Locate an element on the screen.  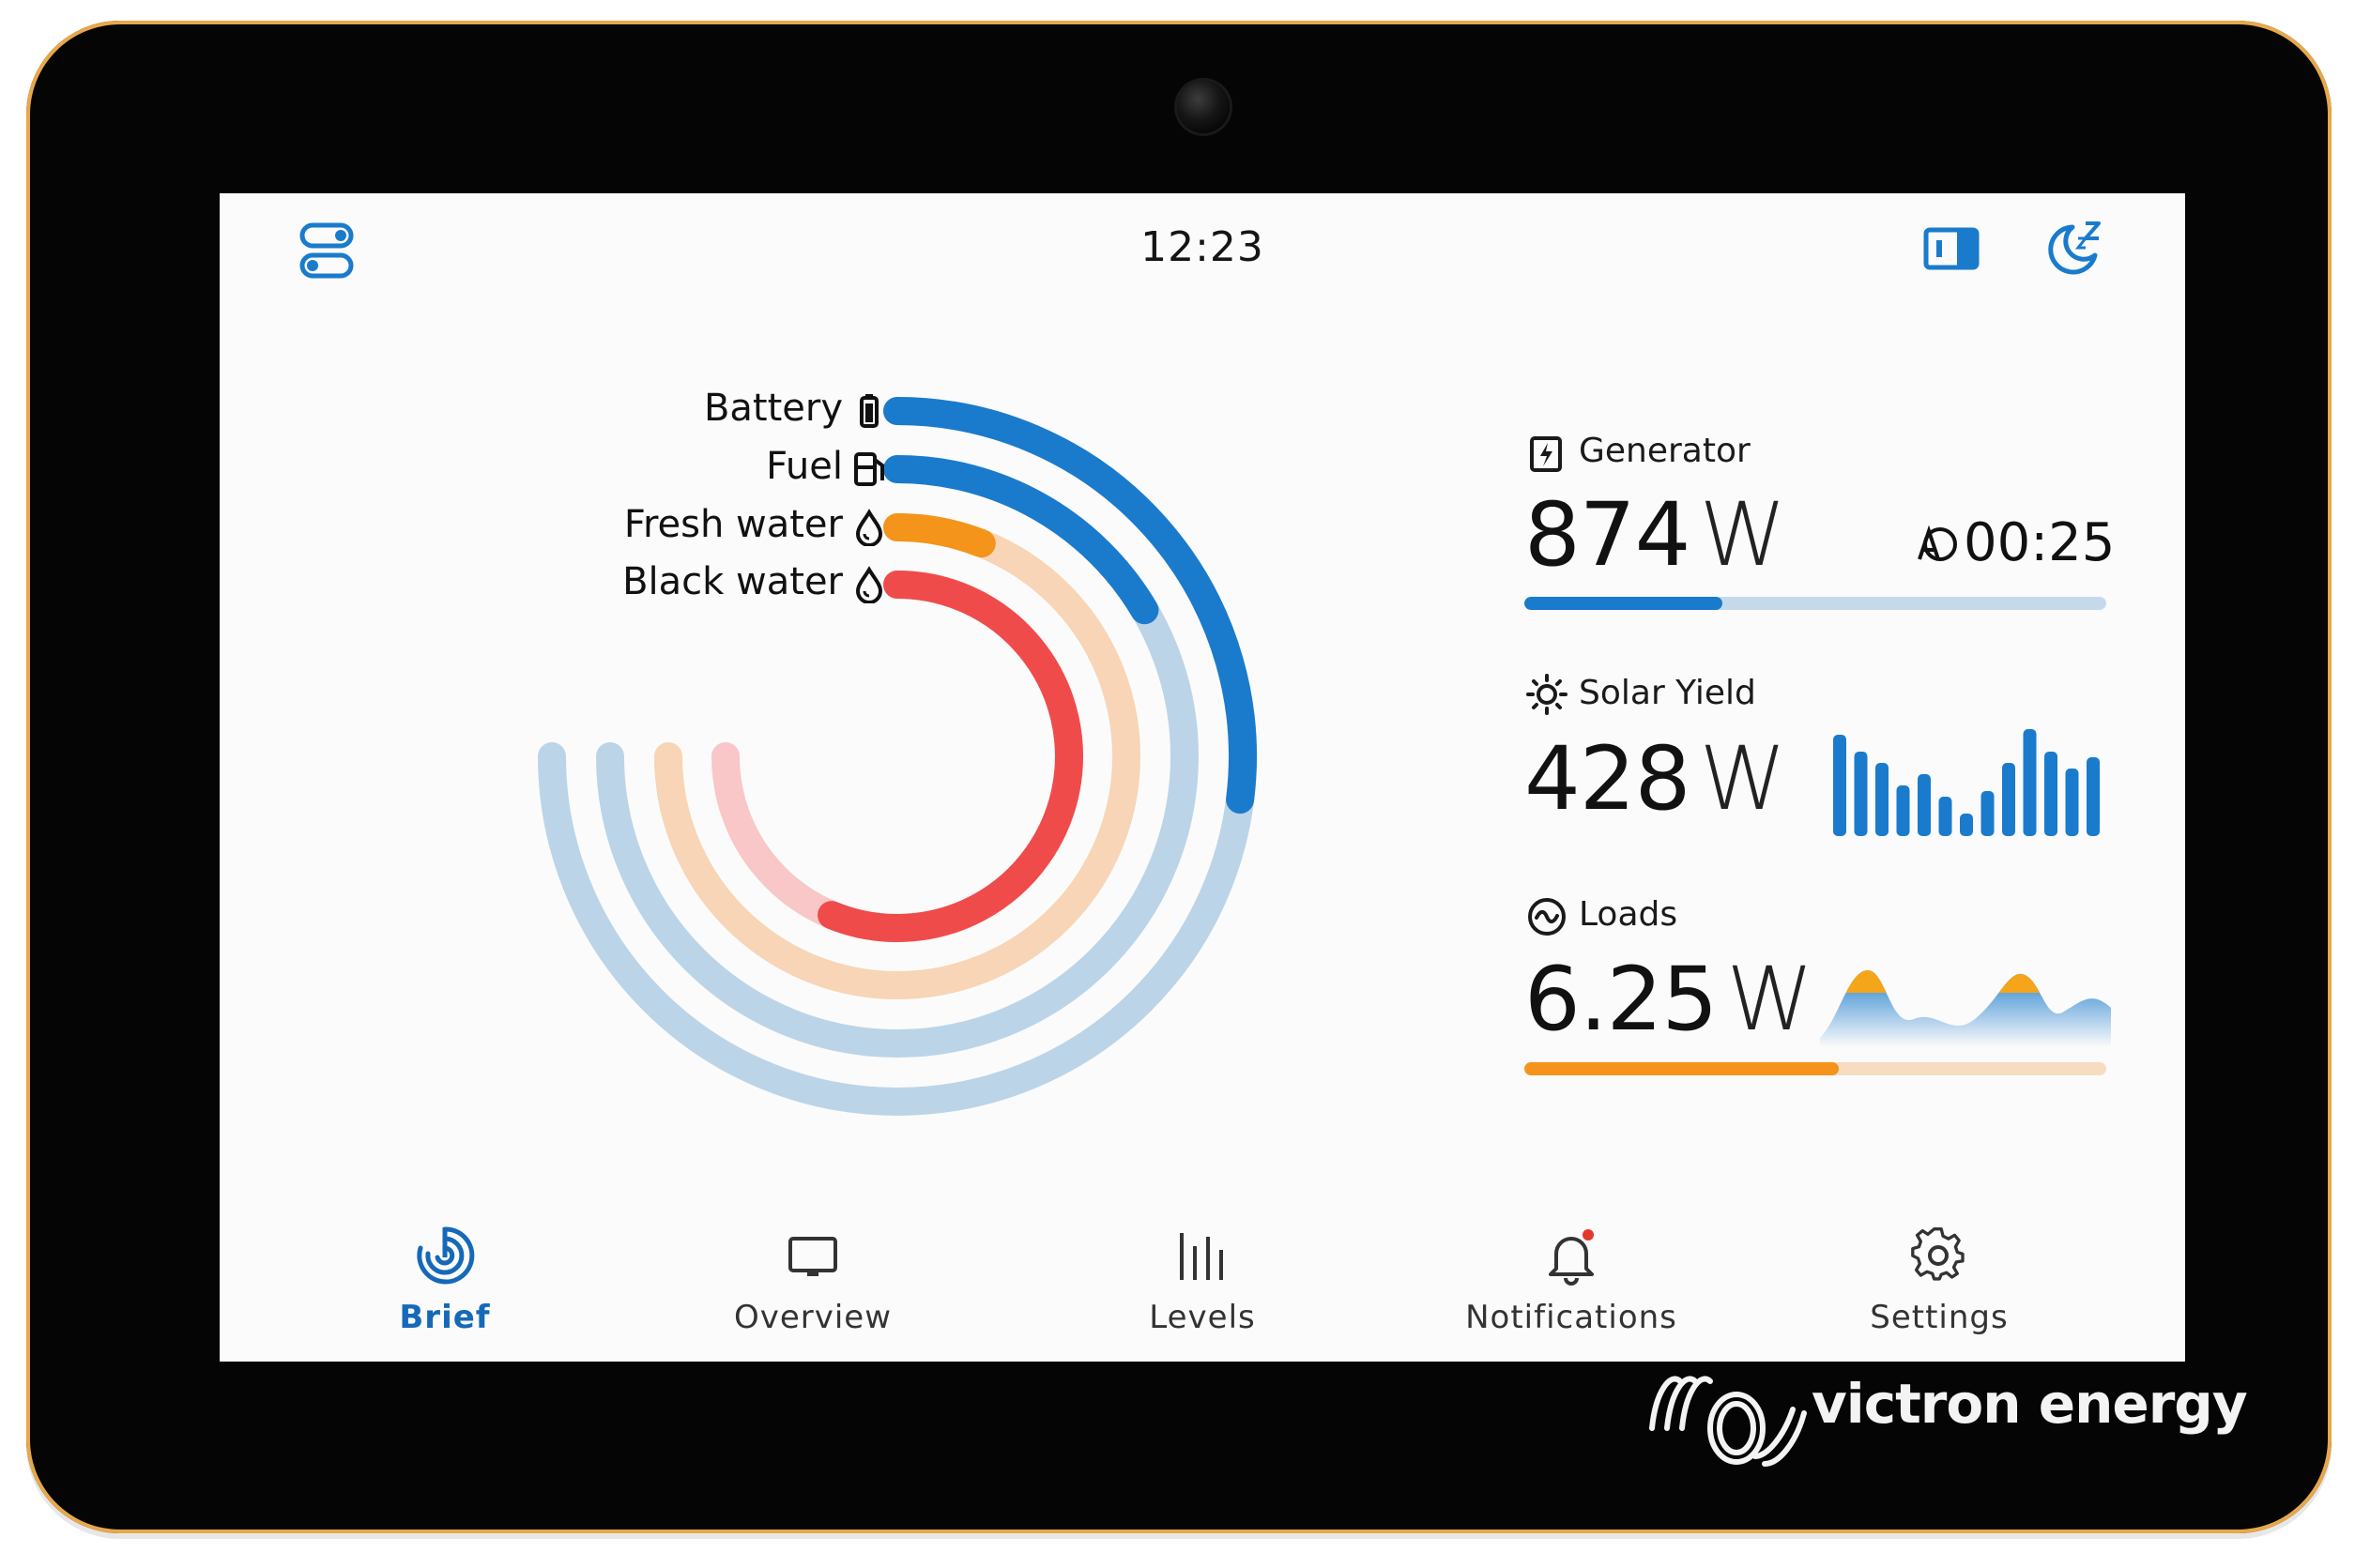
generator-title: Generator is located at coordinates (1665, 451).